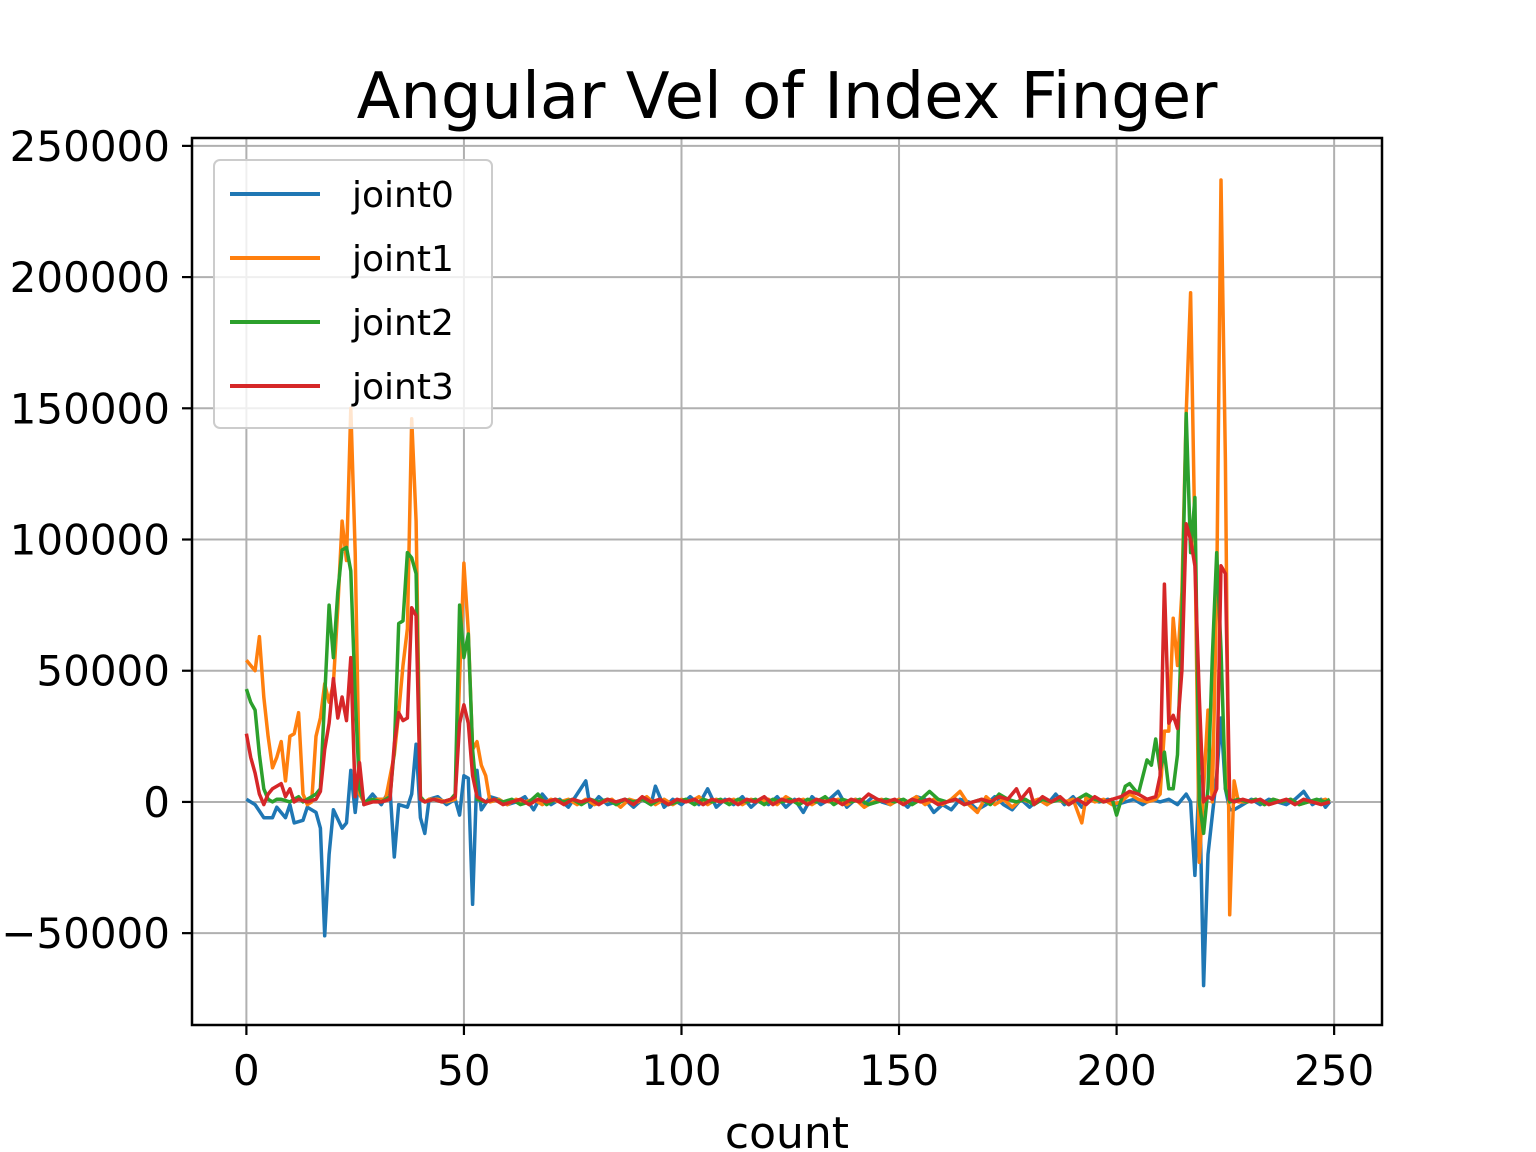  What do you see at coordinates (90, 408) in the screenshot?
I see `y-tick-label: 150000` at bounding box center [90, 408].